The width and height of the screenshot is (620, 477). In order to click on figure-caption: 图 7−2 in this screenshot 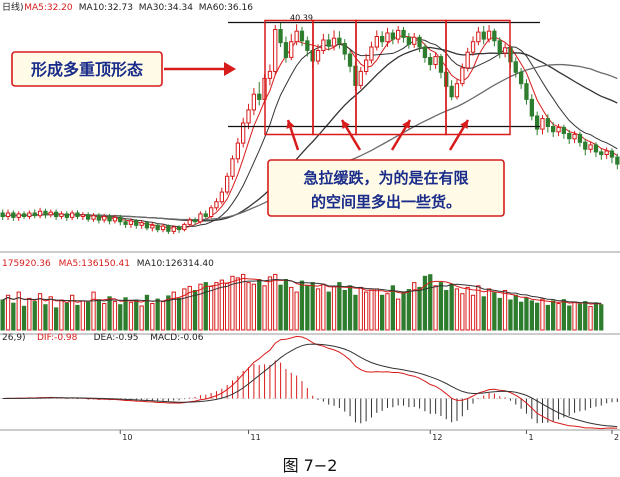, I will do `click(310, 465)`.